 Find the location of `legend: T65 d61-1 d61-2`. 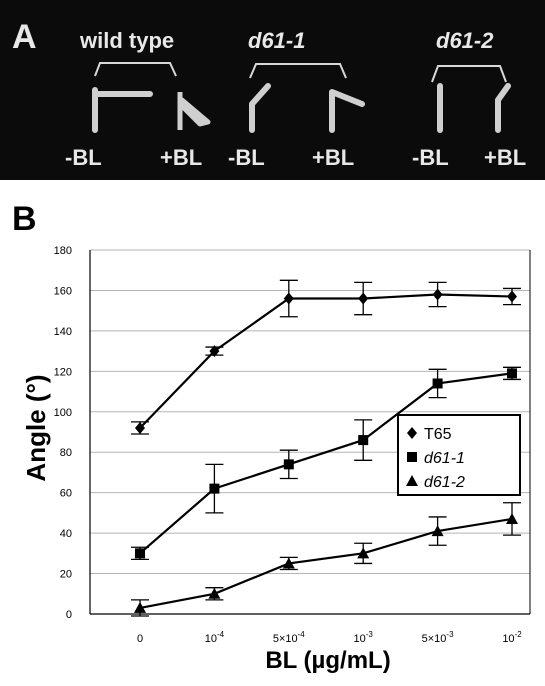

legend: T65 d61-1 d61-2 is located at coordinates (459, 455).